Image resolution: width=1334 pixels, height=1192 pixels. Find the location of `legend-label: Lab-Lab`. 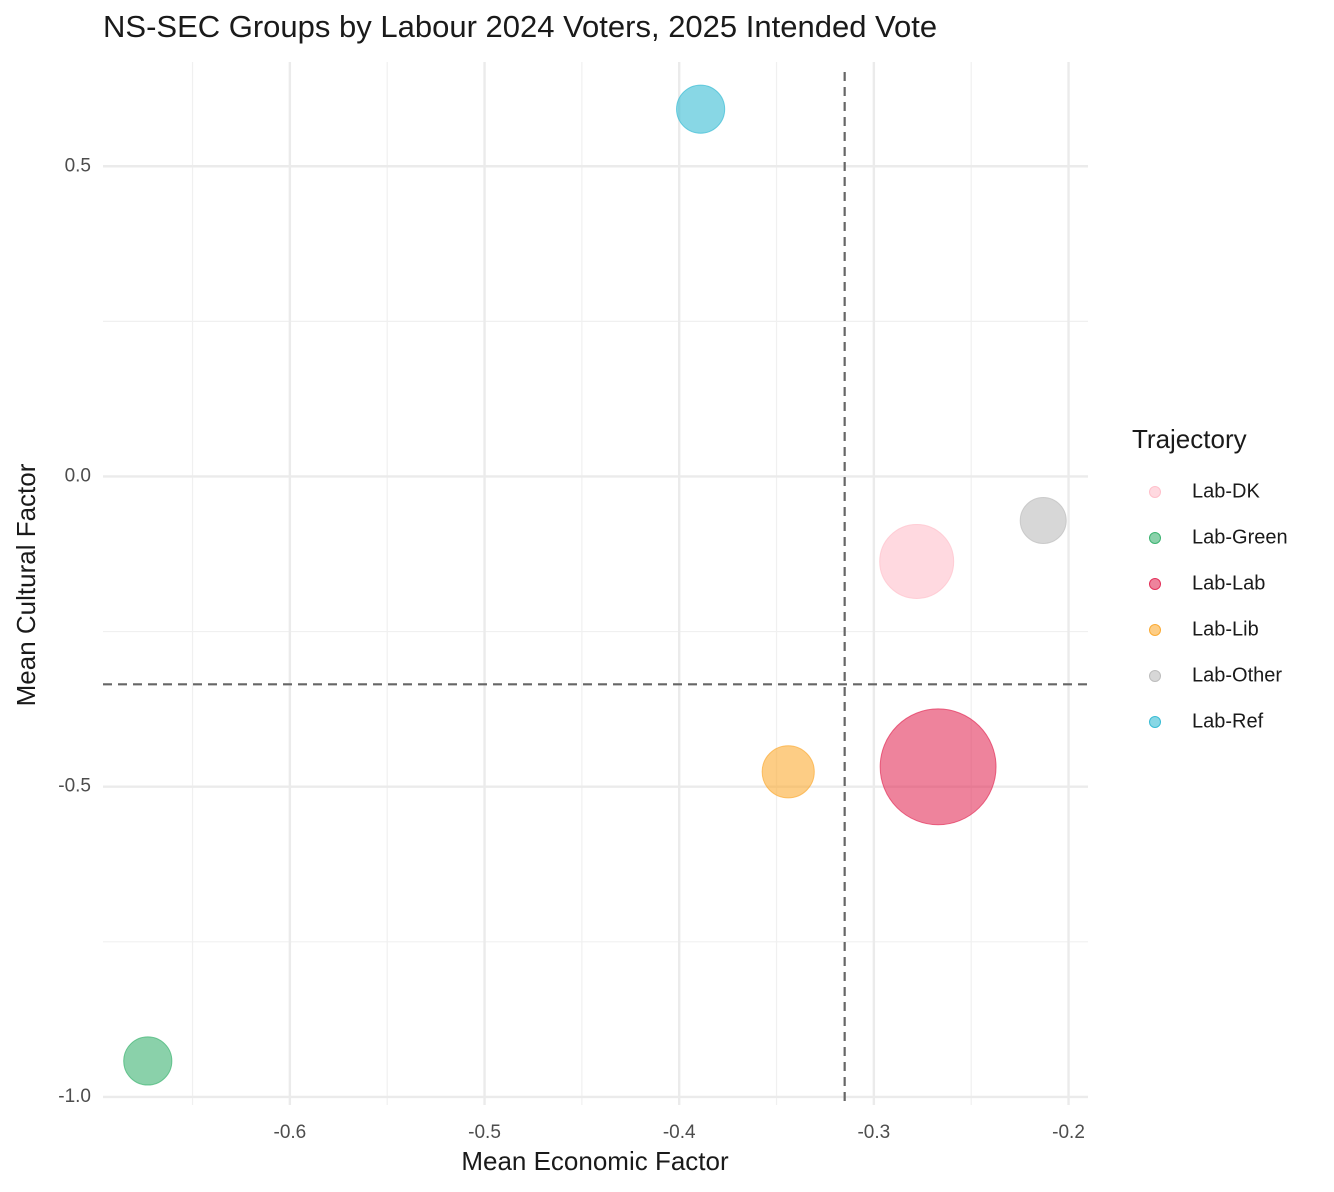

legend-label: Lab-Lab is located at coordinates (1228, 583).